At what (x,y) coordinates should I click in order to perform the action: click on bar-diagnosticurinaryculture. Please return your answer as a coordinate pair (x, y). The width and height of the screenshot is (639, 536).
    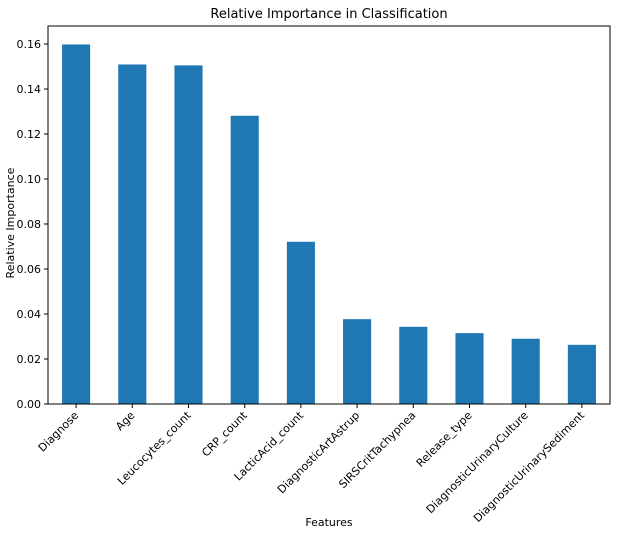
    Looking at the image, I should click on (525, 371).